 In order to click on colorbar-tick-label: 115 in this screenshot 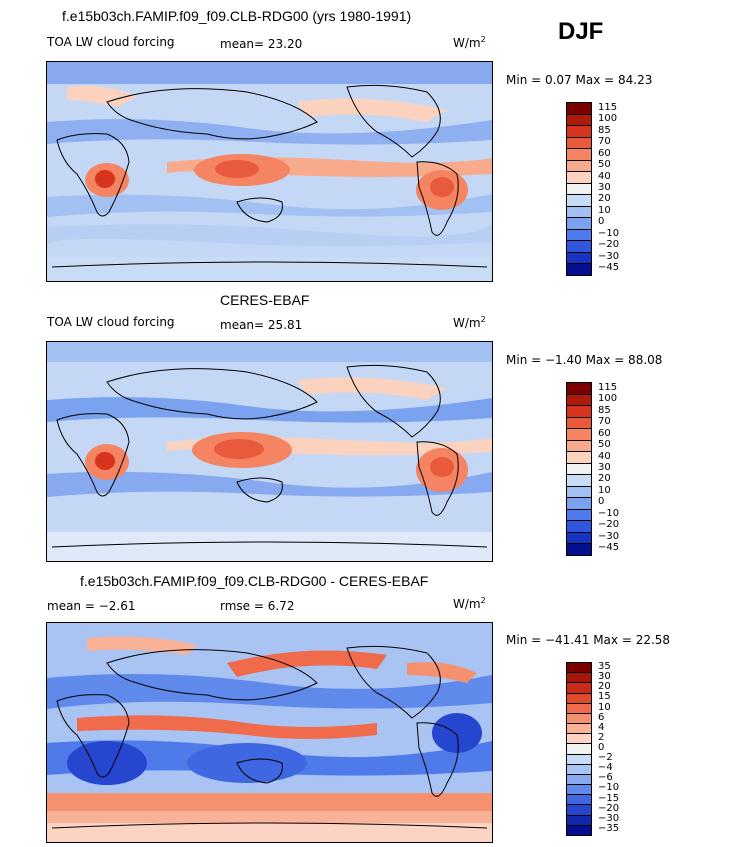, I will do `click(608, 387)`.